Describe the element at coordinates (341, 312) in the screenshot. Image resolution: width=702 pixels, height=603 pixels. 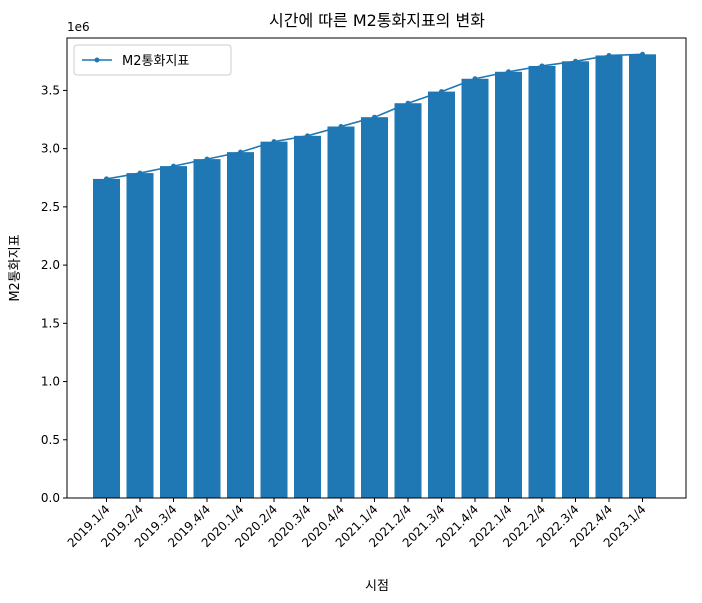
I see `bar-2020.4/4` at that location.